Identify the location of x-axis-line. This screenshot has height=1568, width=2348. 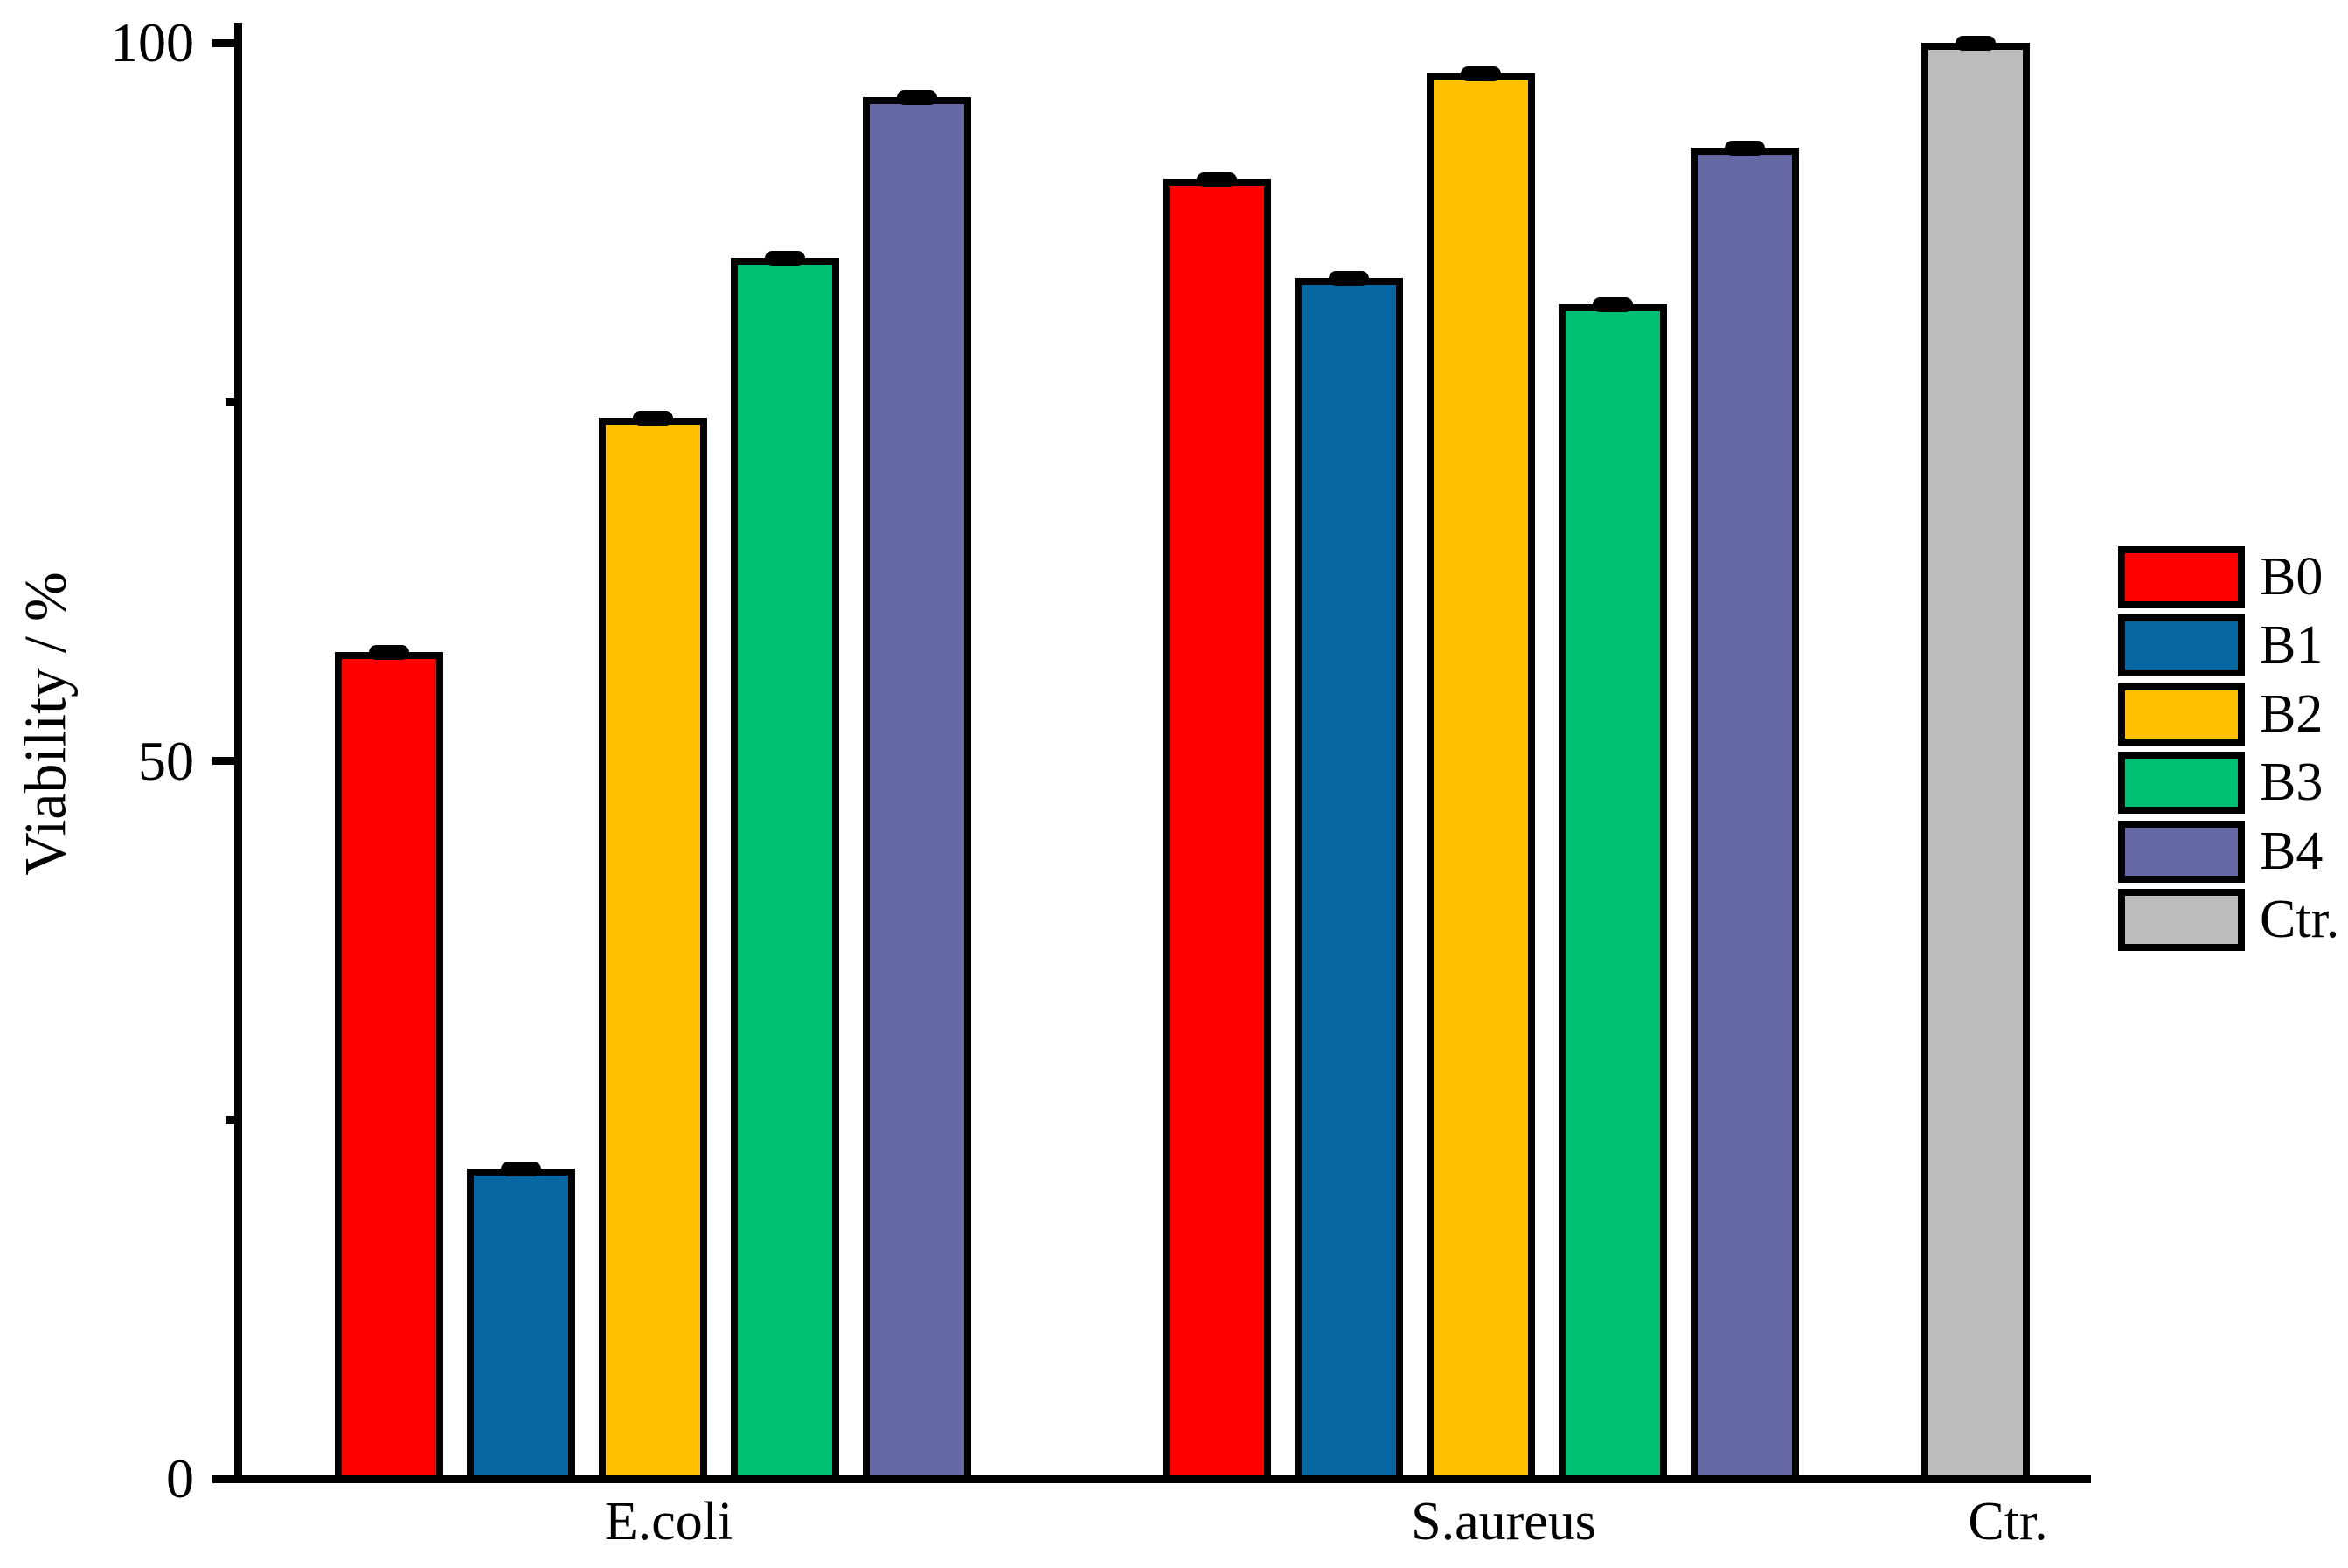
(1151, 1479).